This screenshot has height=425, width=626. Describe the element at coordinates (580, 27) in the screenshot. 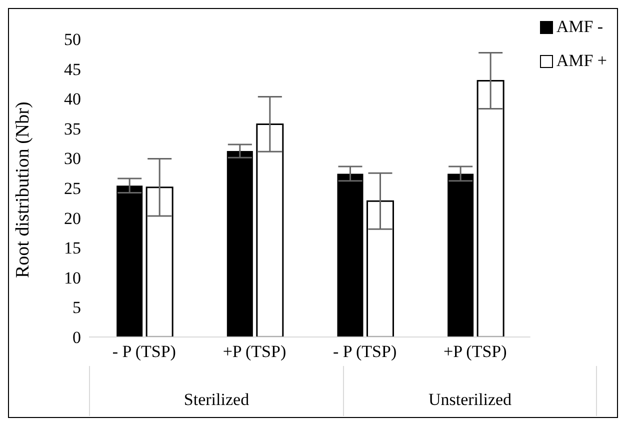

I see `legend-label: AMF -` at that location.